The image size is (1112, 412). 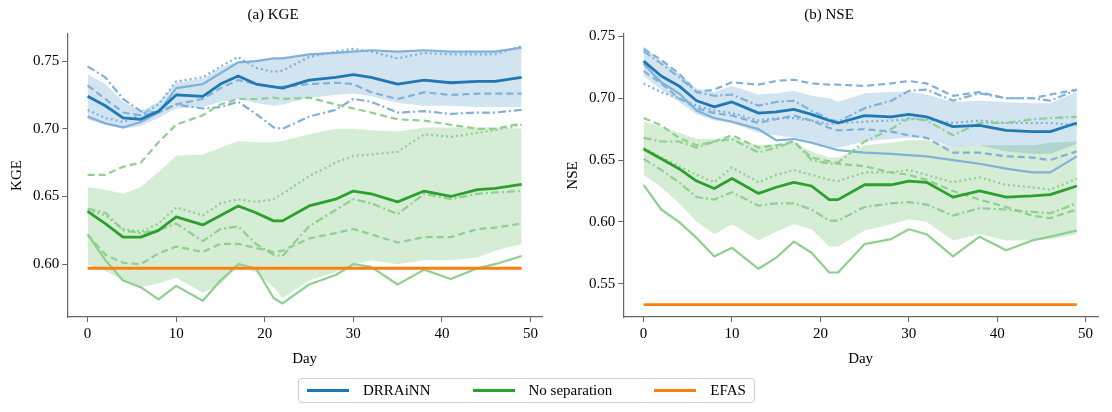 What do you see at coordinates (728, 390) in the screenshot?
I see `legend-label: EFAS` at bounding box center [728, 390].